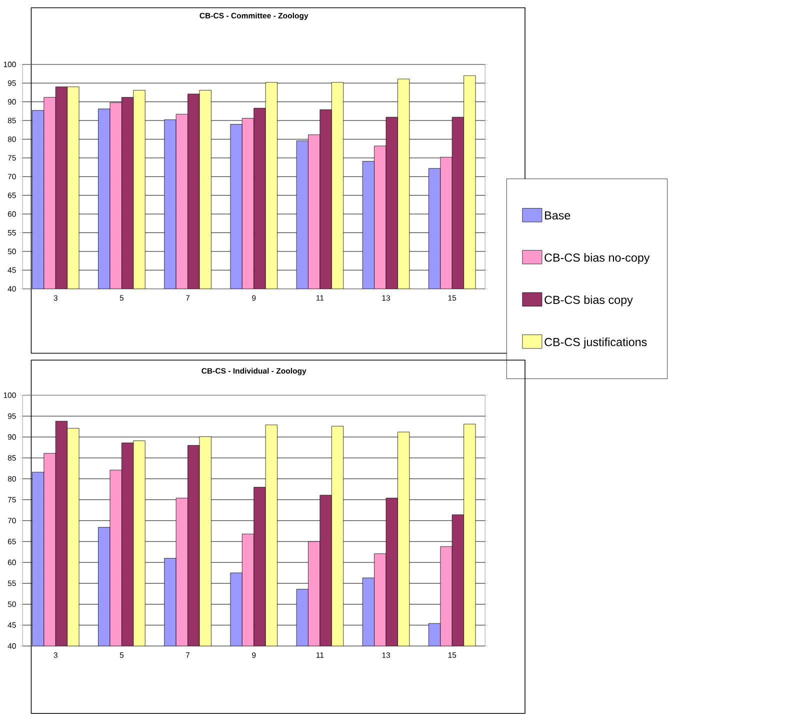  I want to click on legend-label: Base, so click(557, 215).